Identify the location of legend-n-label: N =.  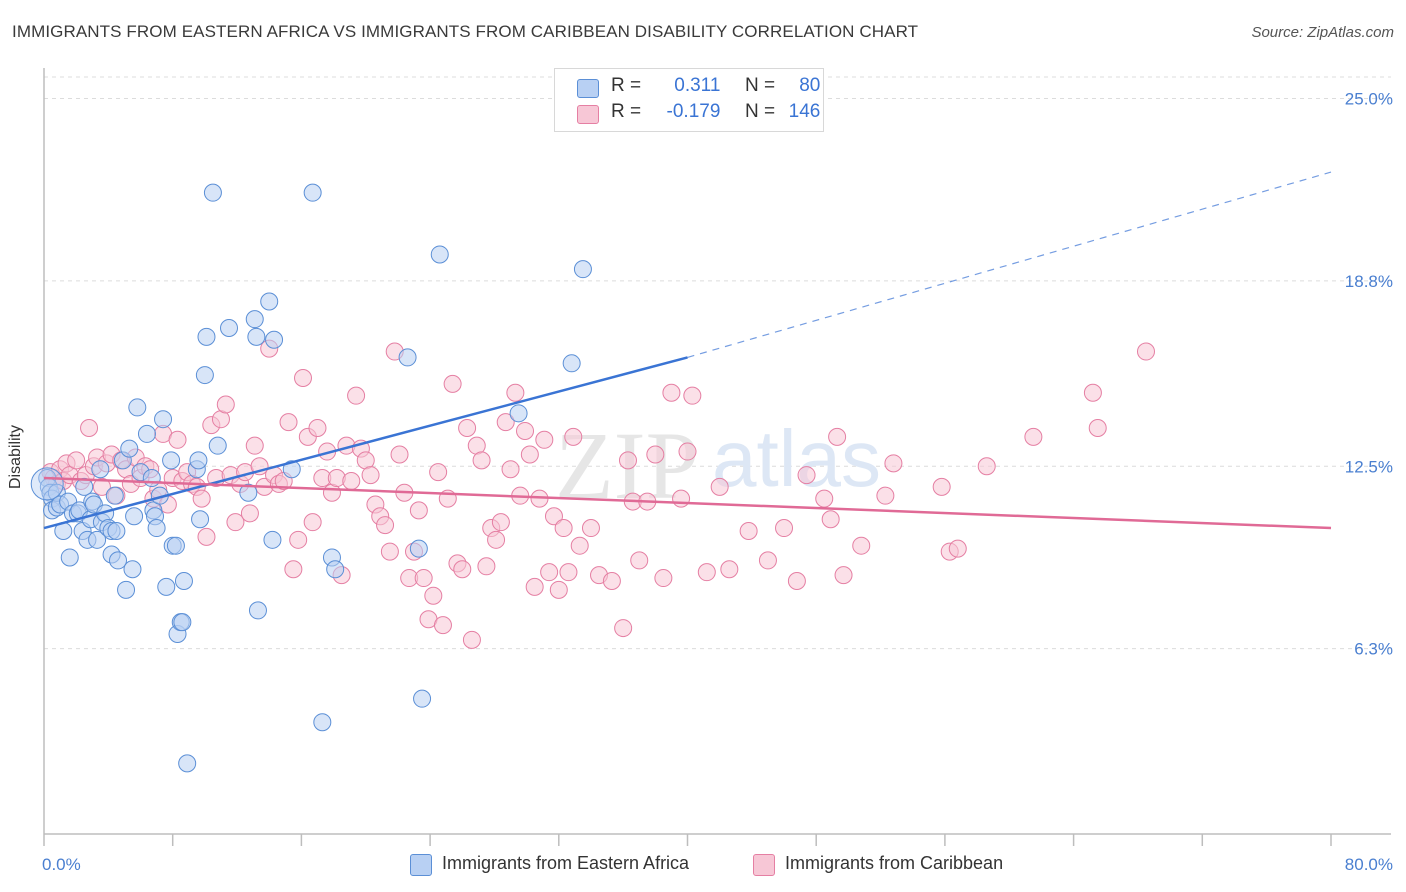
(760, 85).